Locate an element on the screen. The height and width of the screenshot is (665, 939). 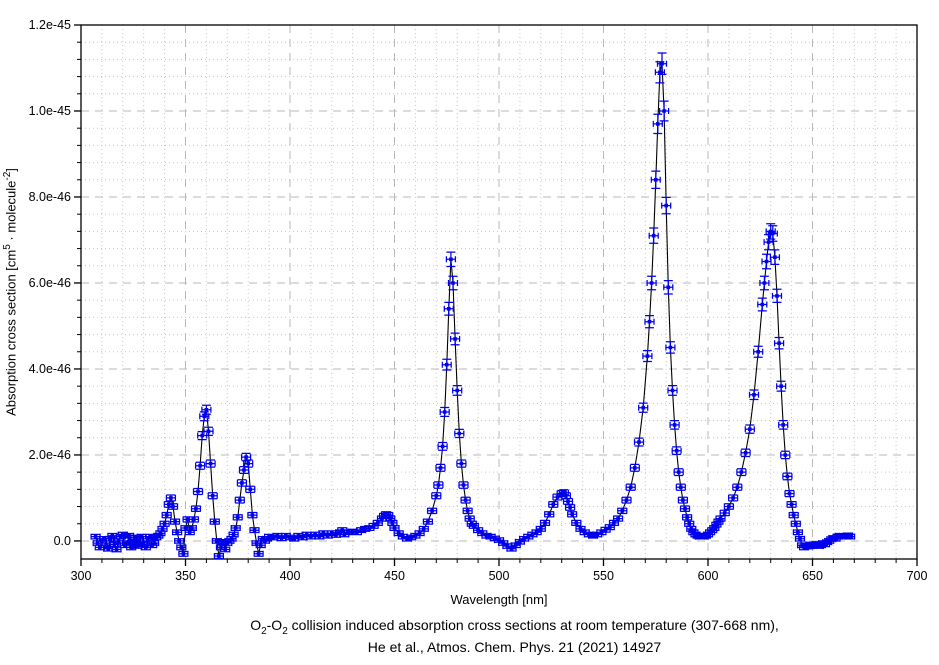
caption-text: -O is located at coordinates (274, 625).